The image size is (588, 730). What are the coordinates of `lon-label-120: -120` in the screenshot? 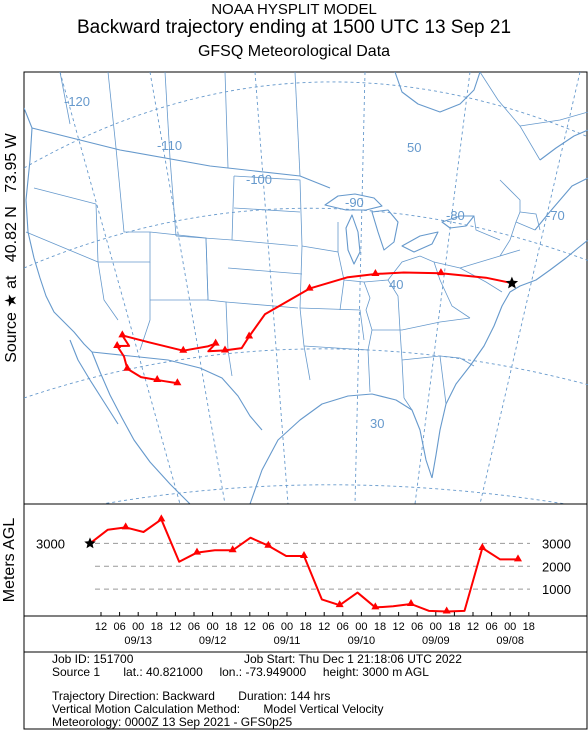 It's located at (77, 101).